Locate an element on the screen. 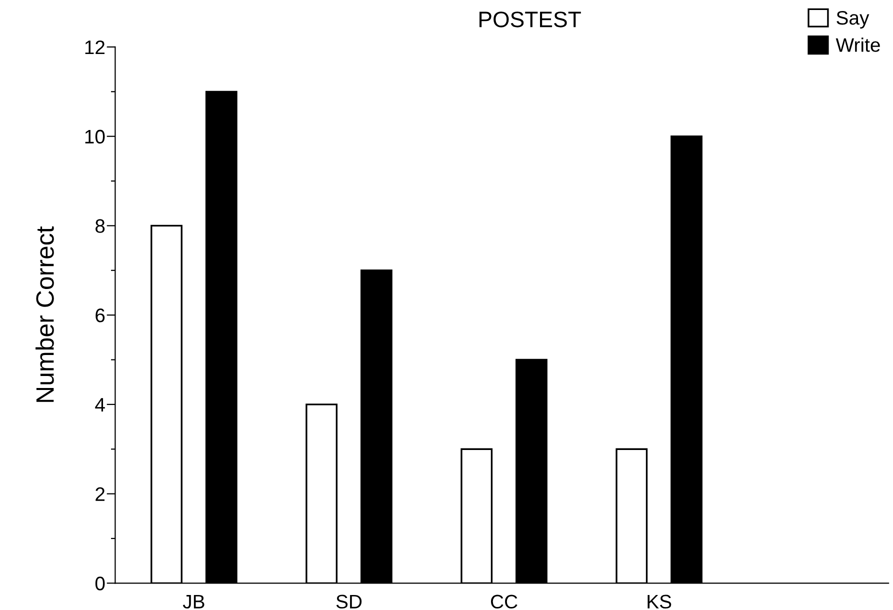  y-tick-label: 10 is located at coordinates (95, 137).